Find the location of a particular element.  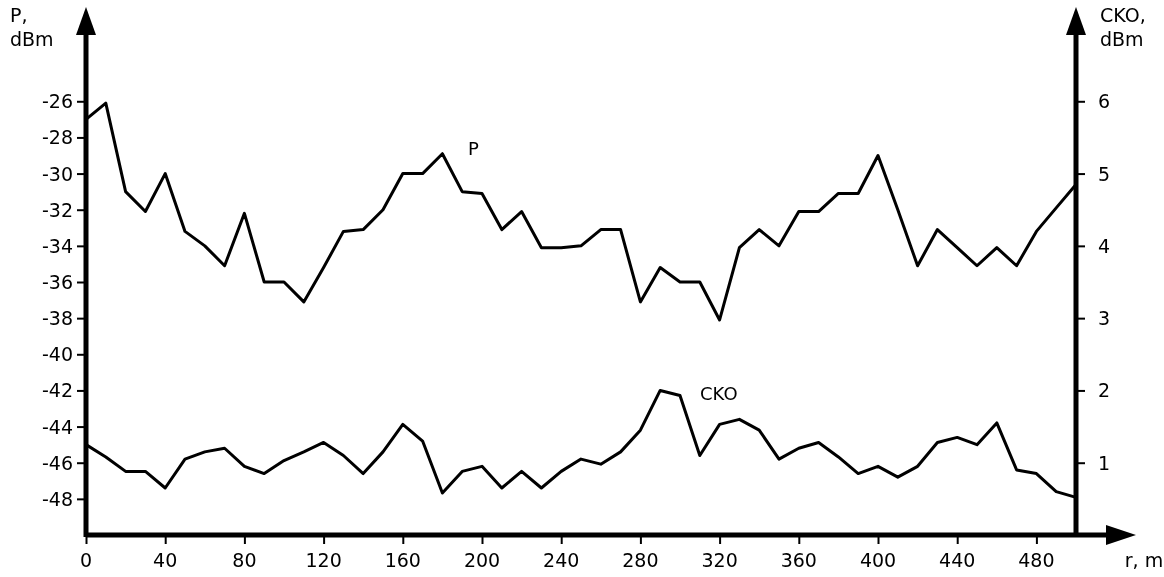

y-tick-label: -28 is located at coordinates (57, 137).